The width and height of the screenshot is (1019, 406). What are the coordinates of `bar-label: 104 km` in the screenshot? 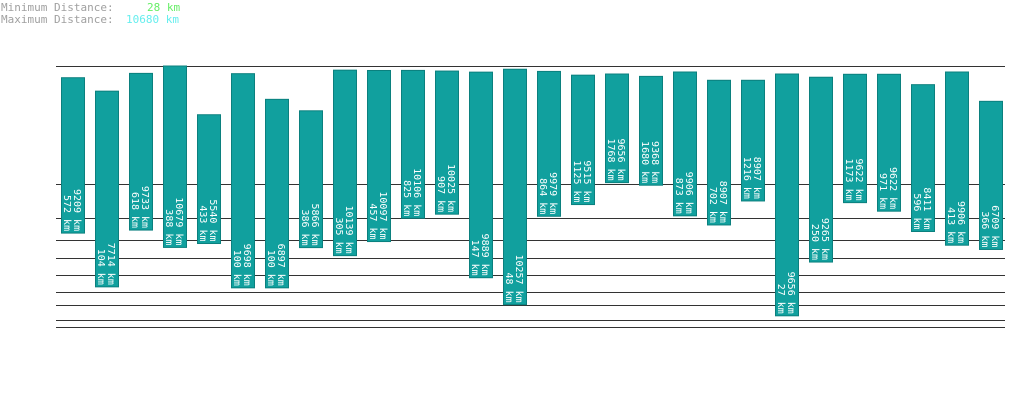 It's located at (100, 267).